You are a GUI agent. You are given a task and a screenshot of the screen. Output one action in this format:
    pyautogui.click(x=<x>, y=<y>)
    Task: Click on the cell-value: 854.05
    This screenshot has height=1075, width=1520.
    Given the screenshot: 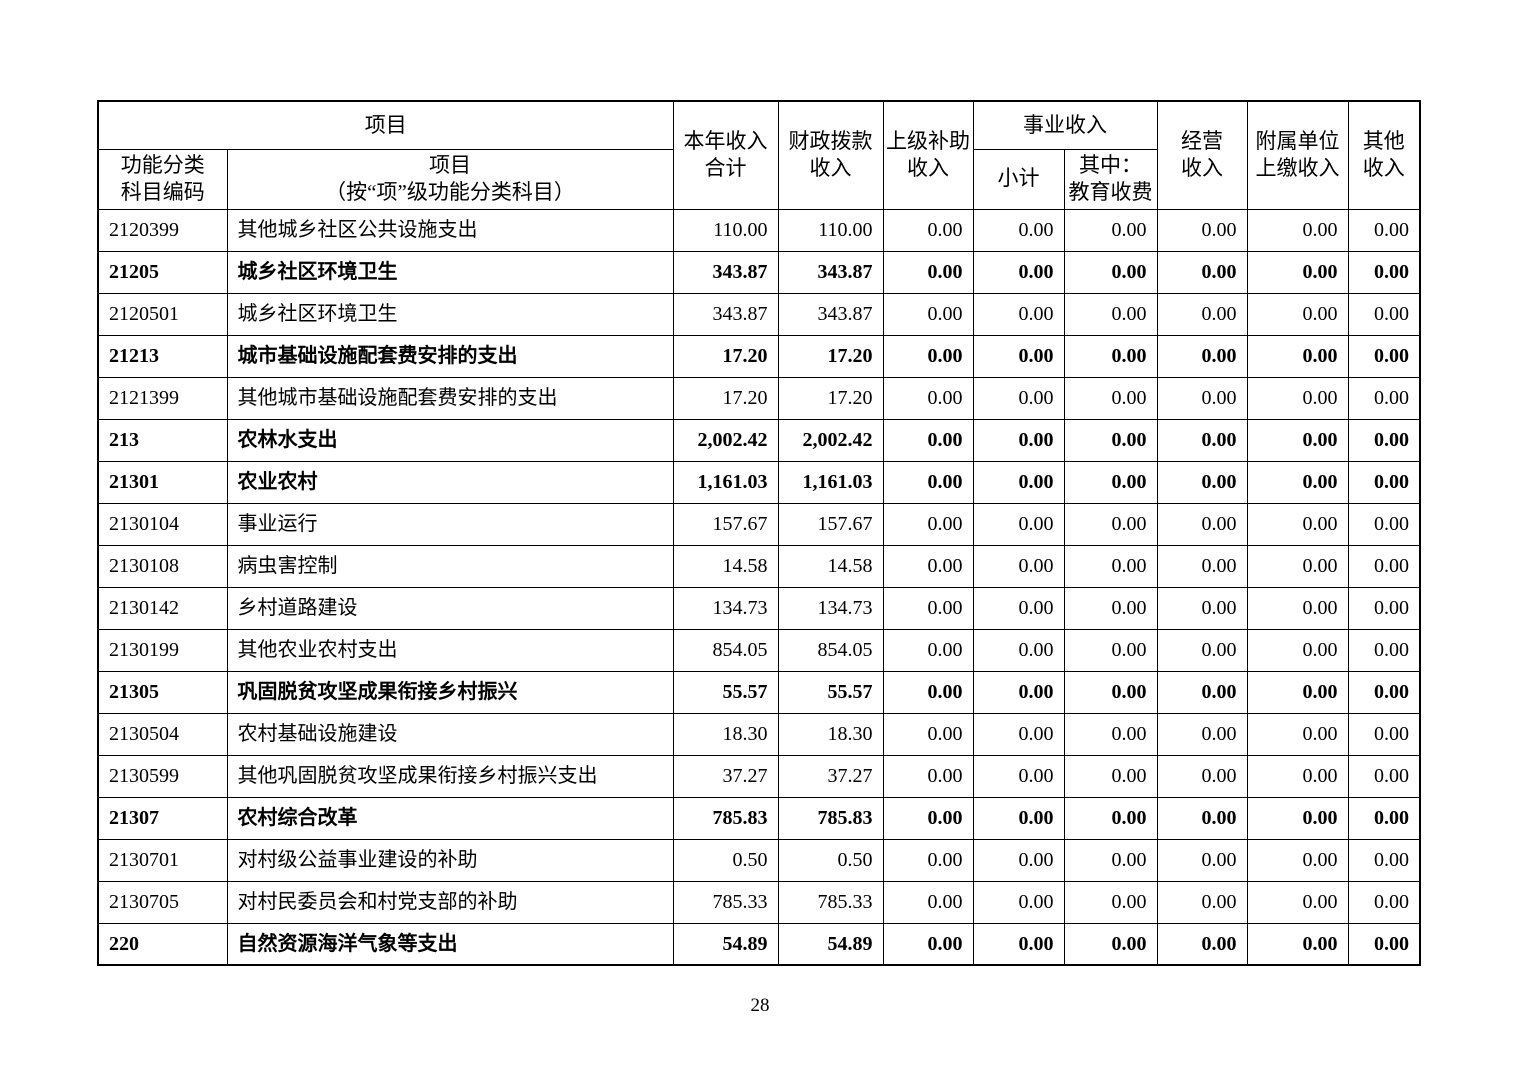 What is the action you would take?
    pyautogui.click(x=725, y=650)
    